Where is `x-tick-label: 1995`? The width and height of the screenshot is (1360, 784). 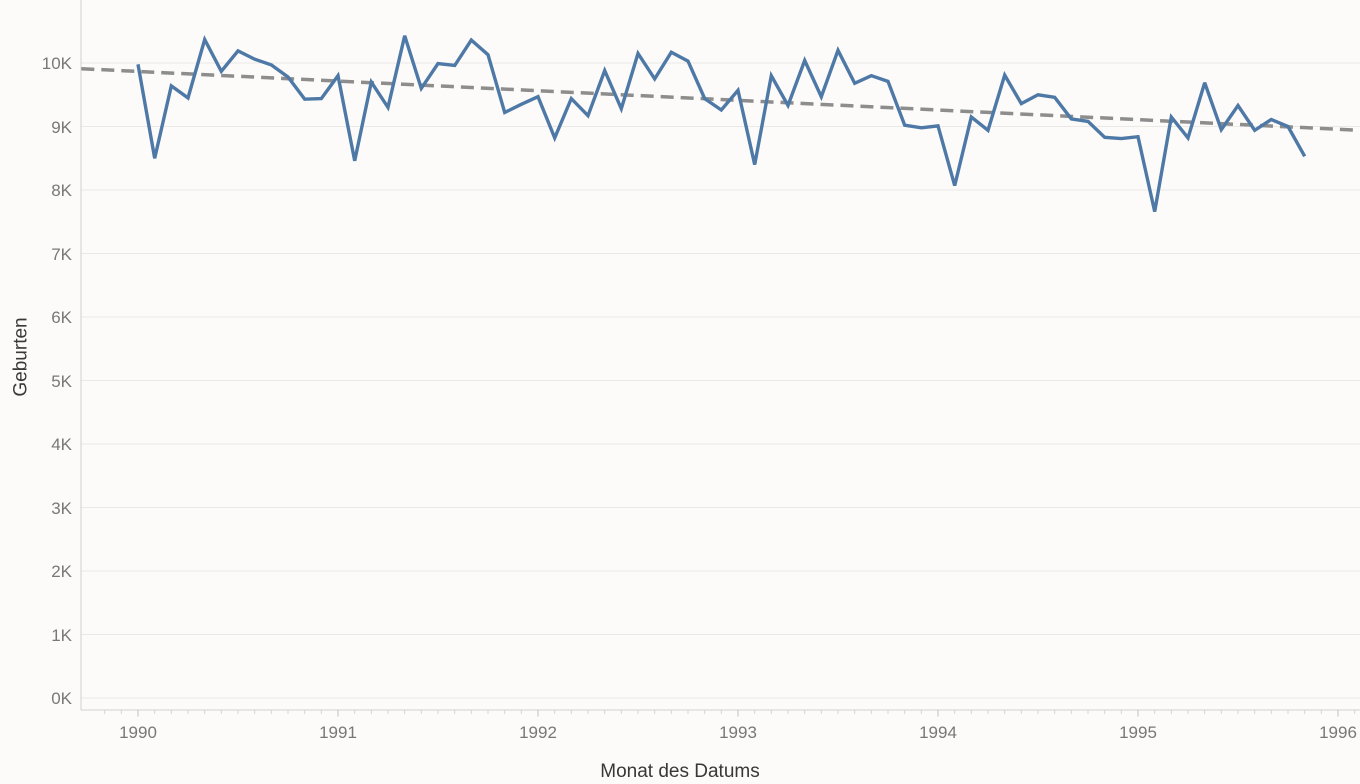
x-tick-label: 1995 is located at coordinates (1138, 732).